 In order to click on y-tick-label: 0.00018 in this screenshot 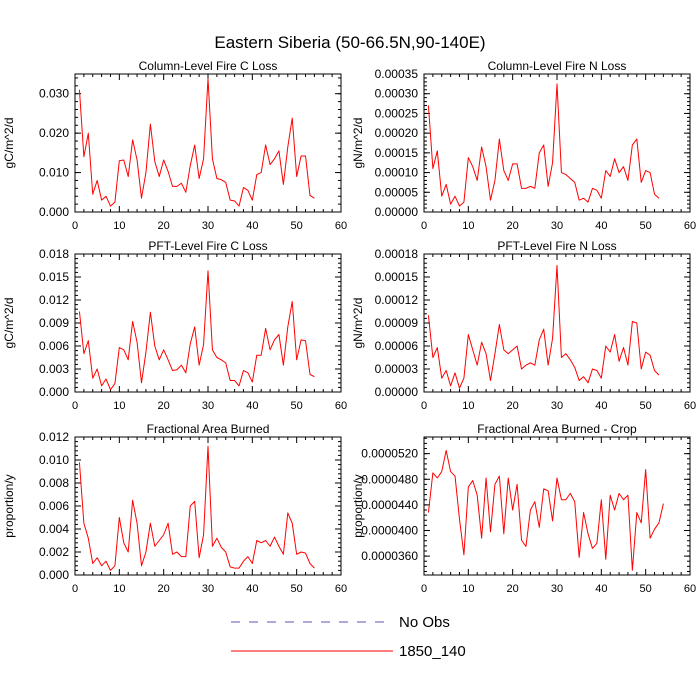, I will do `click(397, 254)`.